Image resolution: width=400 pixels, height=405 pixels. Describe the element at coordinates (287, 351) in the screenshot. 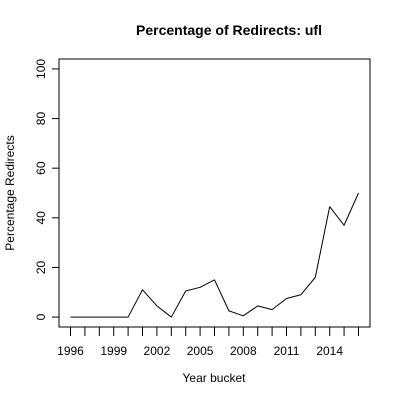

I see `x-tick-label: 2011` at that location.